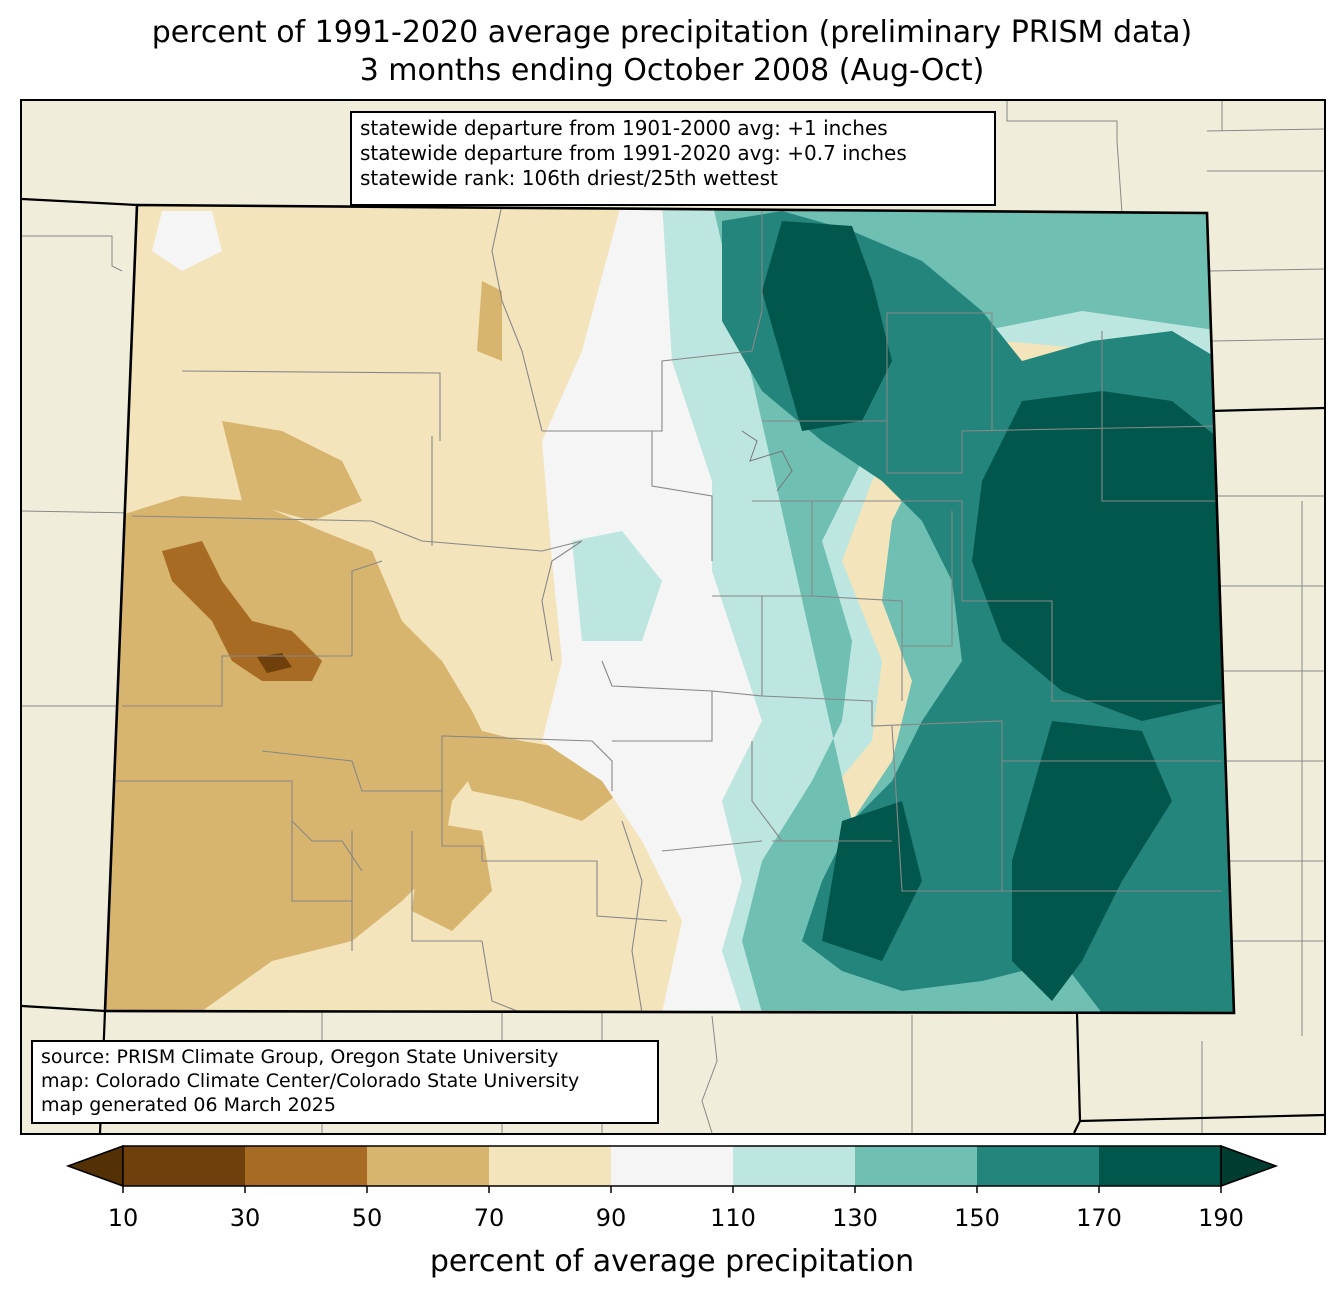 The width and height of the screenshot is (1344, 1299). Describe the element at coordinates (292, 471) in the screenshot. I see `field-50-70-north` at that location.